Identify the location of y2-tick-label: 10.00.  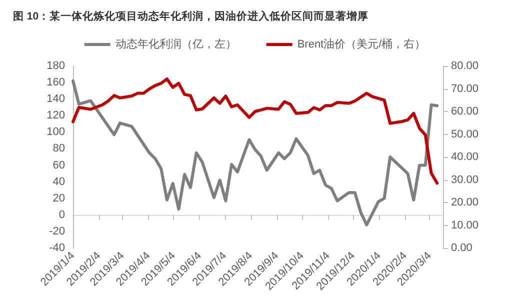
(465, 225).